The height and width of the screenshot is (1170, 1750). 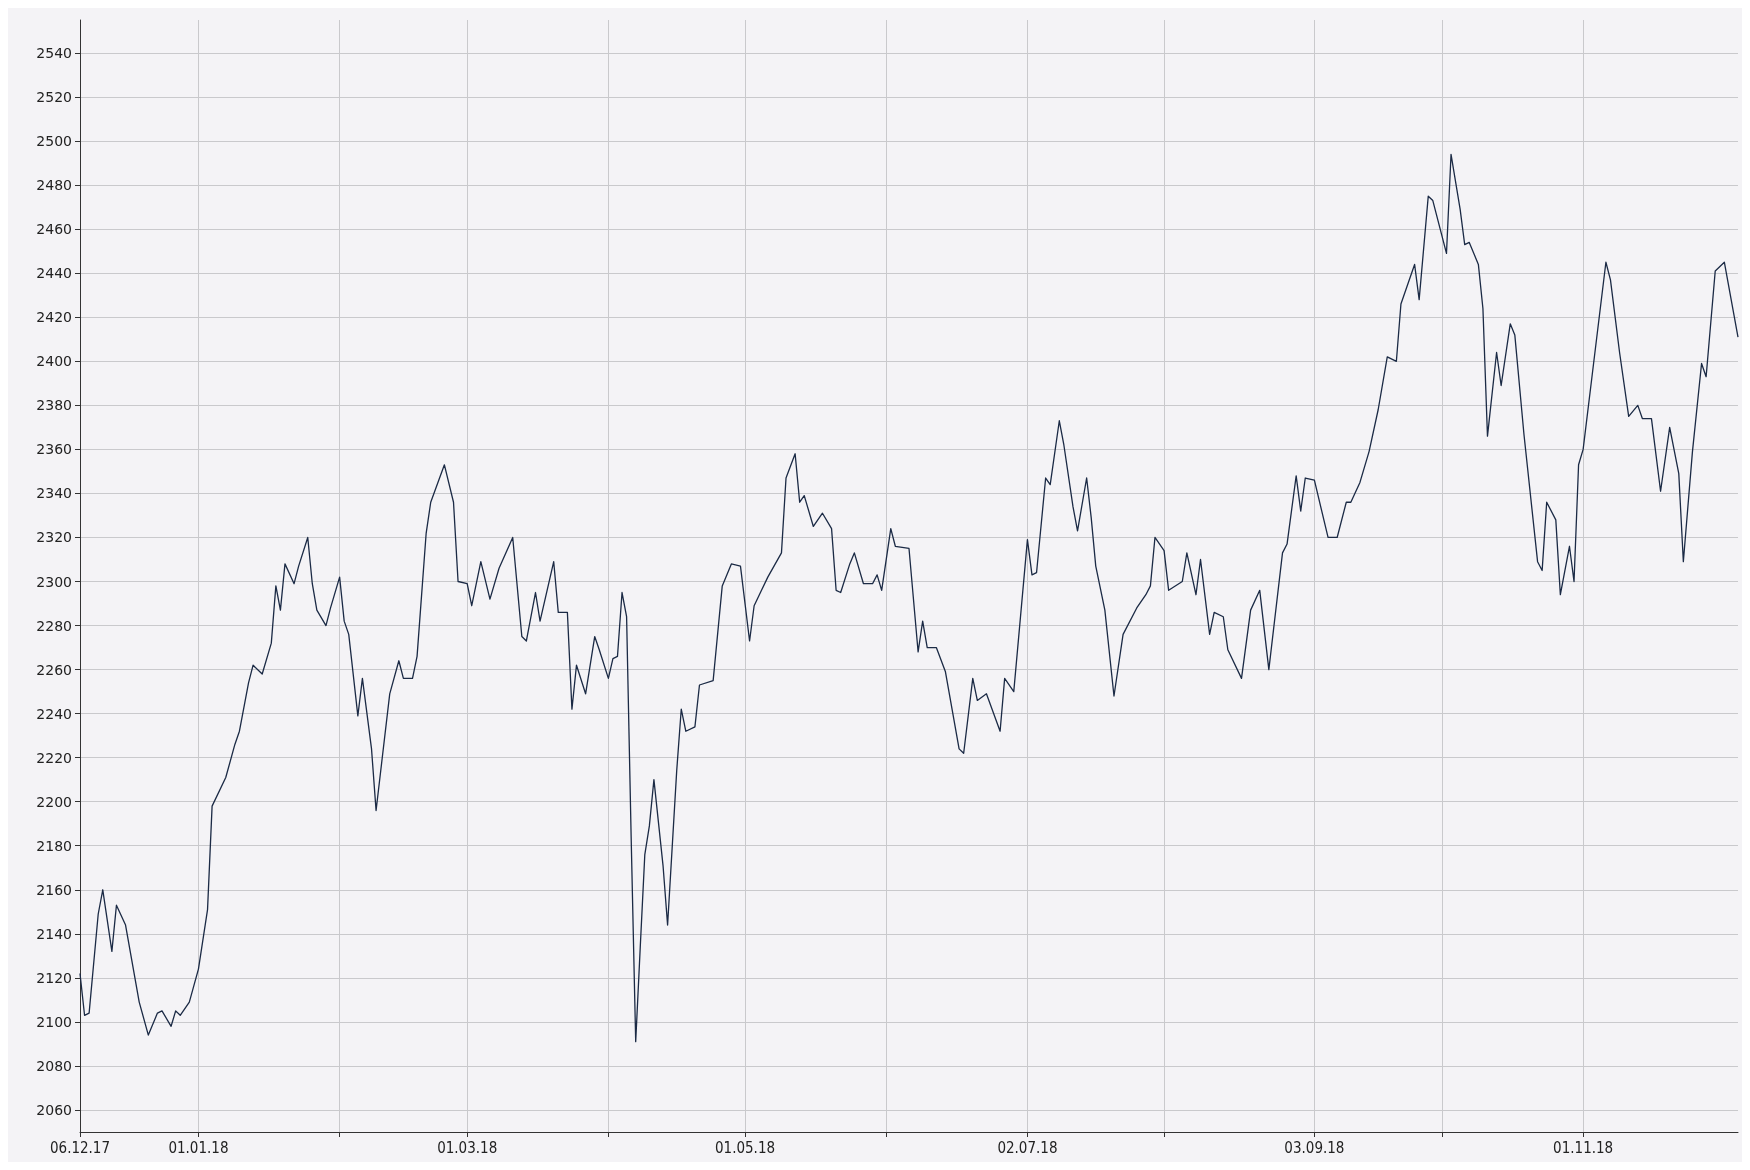 What do you see at coordinates (54, 933) in the screenshot?
I see `y-tick-label: 2140` at bounding box center [54, 933].